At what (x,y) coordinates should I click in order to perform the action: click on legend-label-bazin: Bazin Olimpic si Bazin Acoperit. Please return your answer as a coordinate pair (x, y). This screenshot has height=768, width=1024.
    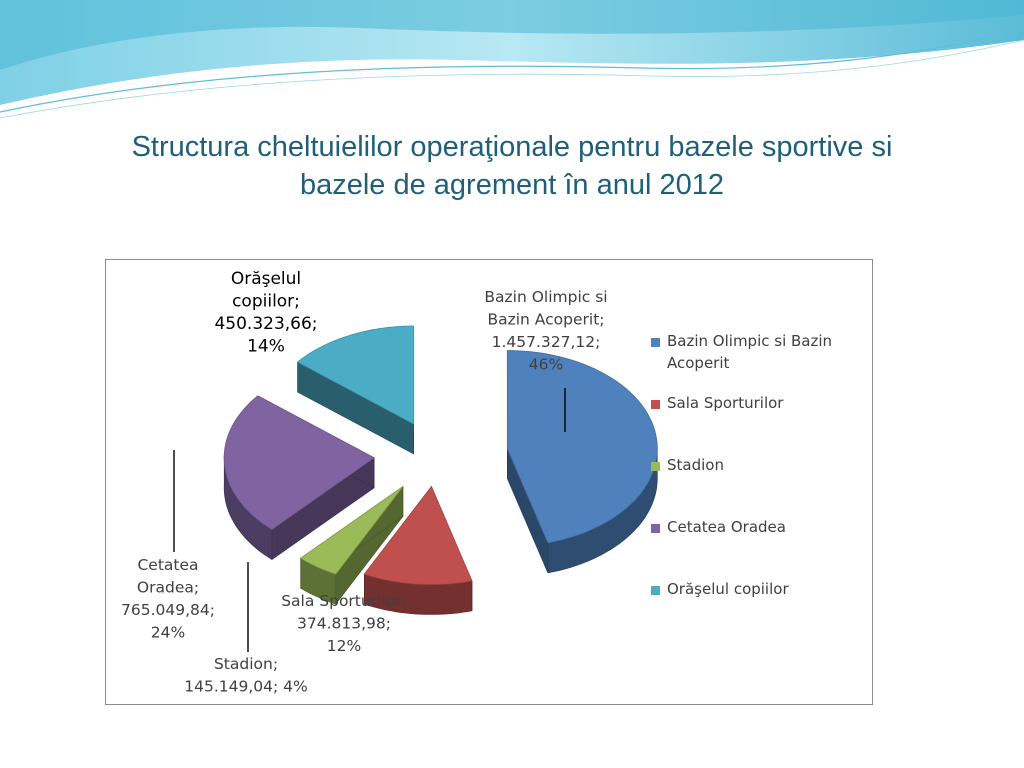
    Looking at the image, I should click on (750, 352).